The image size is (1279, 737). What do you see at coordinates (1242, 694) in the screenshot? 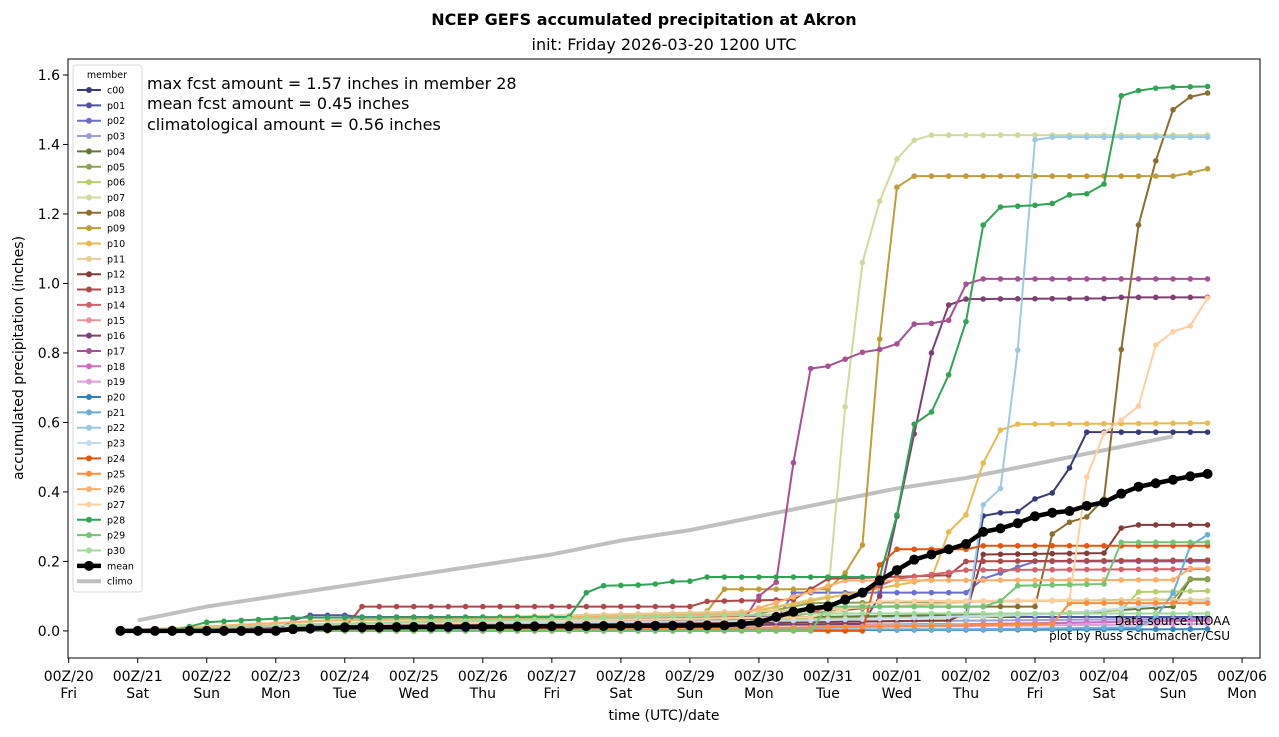
I see `x-tick-weekday: Mon` at bounding box center [1242, 694].